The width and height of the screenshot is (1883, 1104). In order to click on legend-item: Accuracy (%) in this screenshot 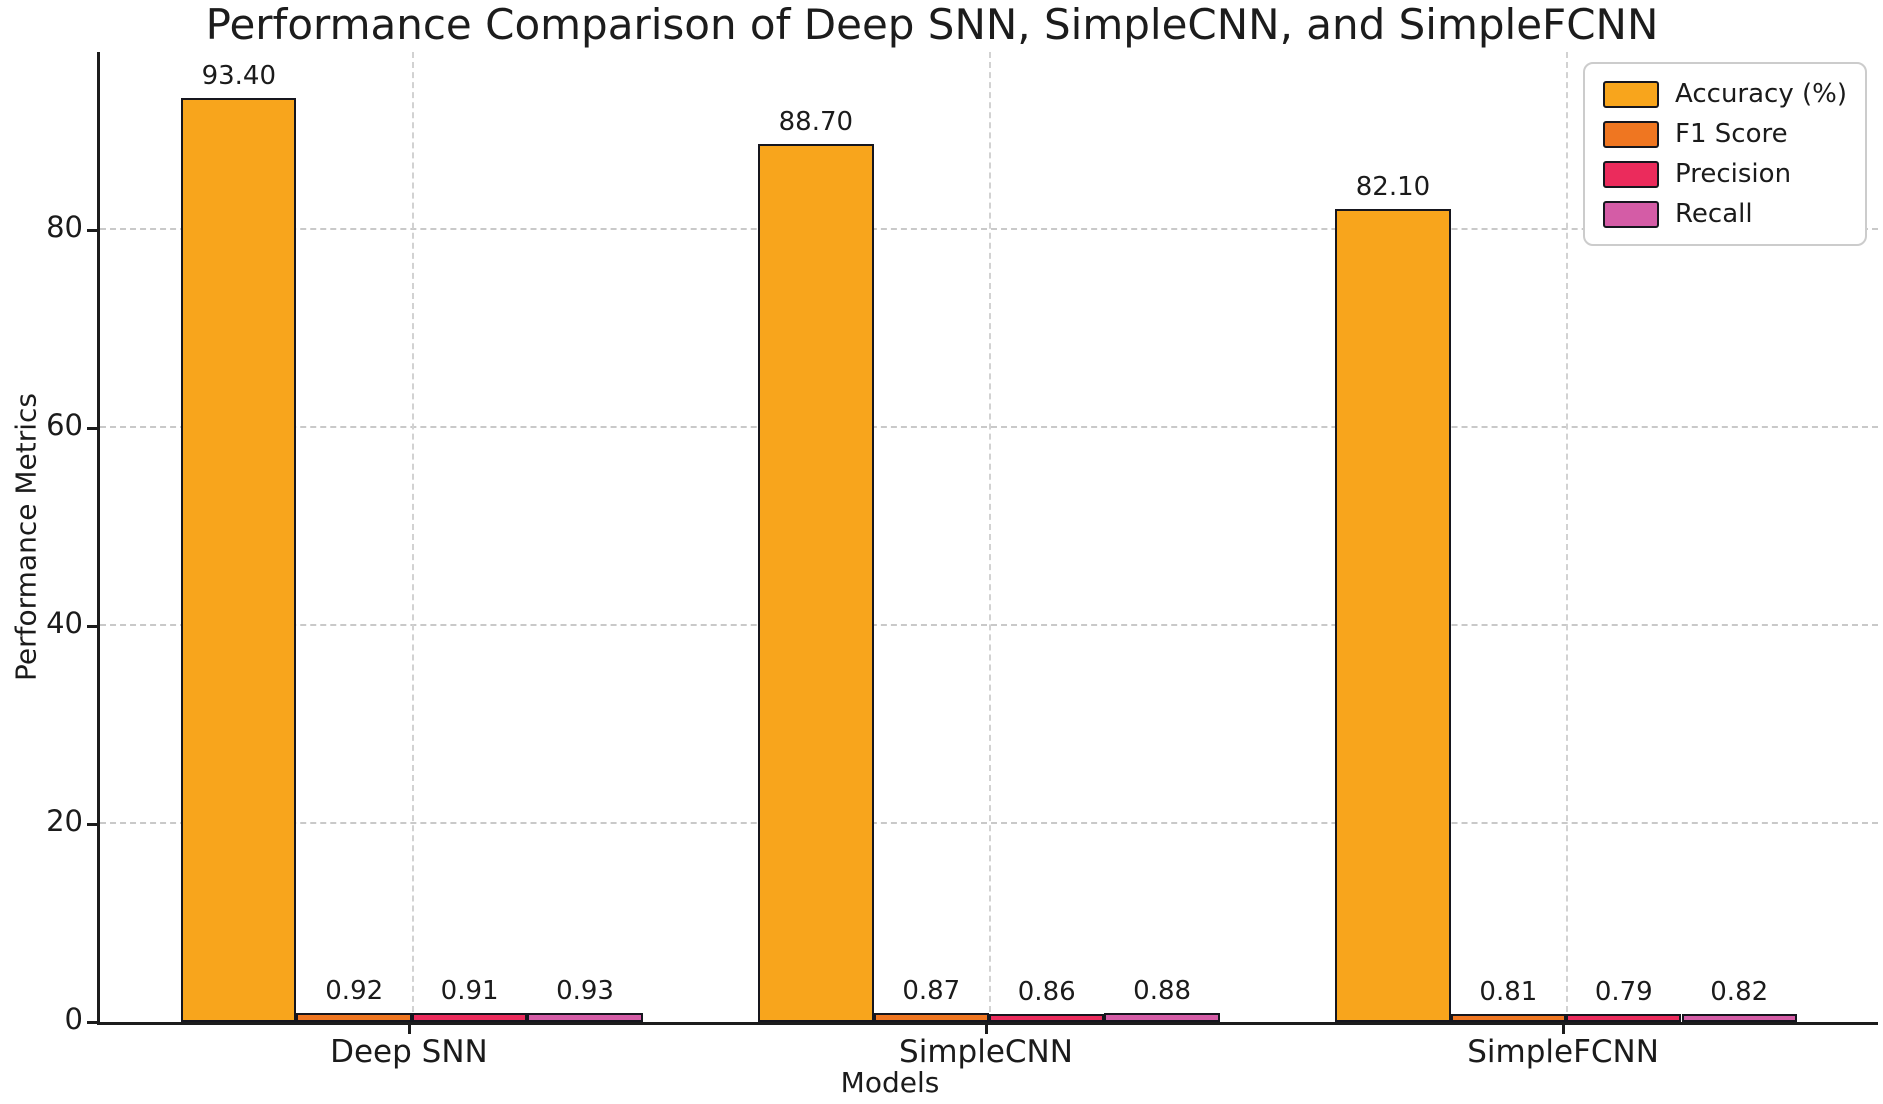, I will do `click(1725, 94)`.